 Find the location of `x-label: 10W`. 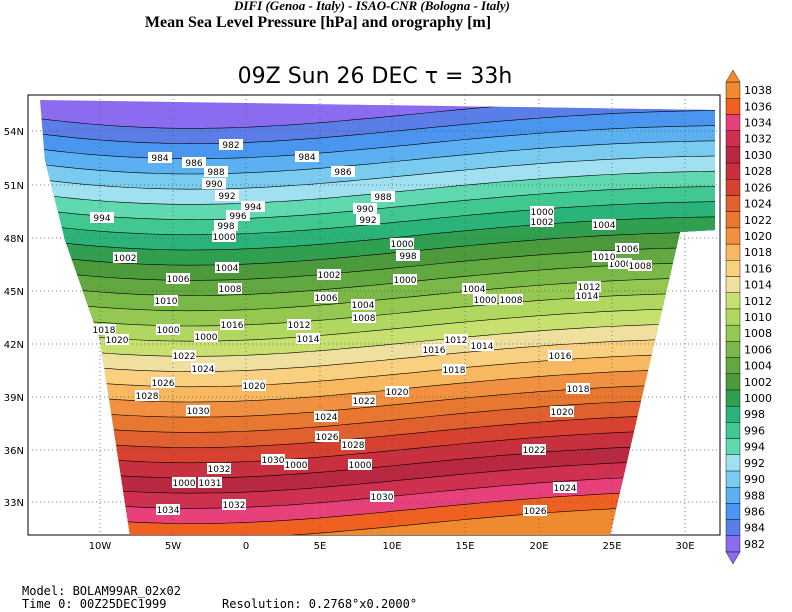

x-label: 10W is located at coordinates (100, 546).